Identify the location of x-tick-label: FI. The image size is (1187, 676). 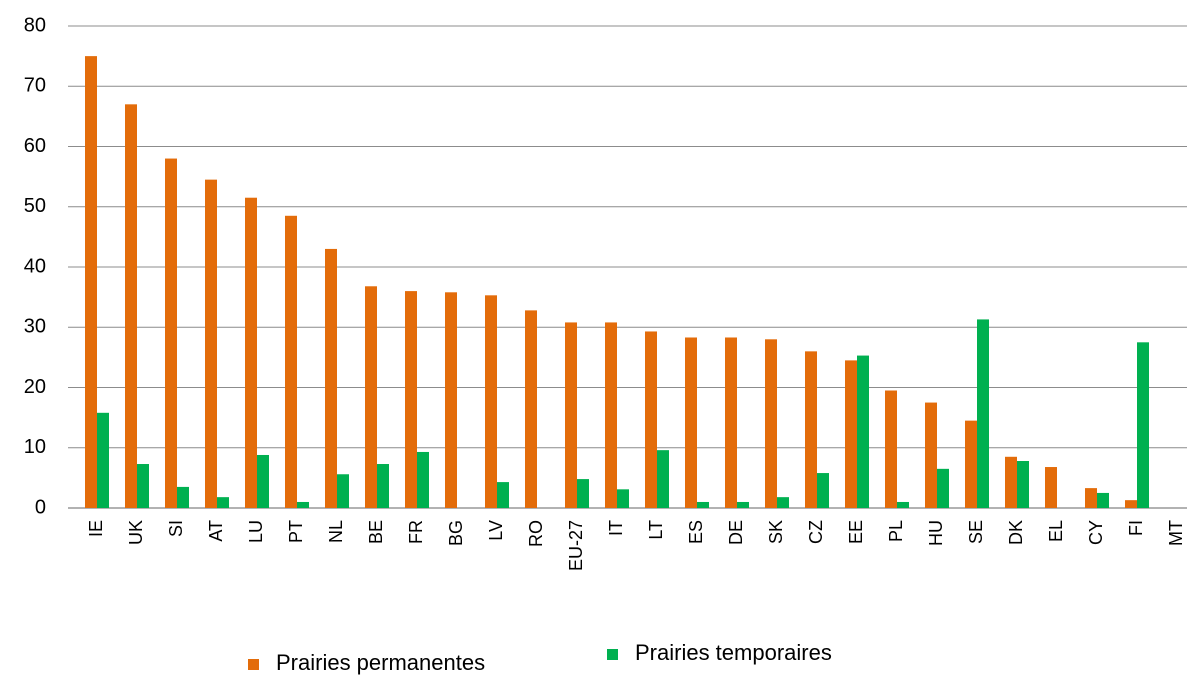
(1136, 528).